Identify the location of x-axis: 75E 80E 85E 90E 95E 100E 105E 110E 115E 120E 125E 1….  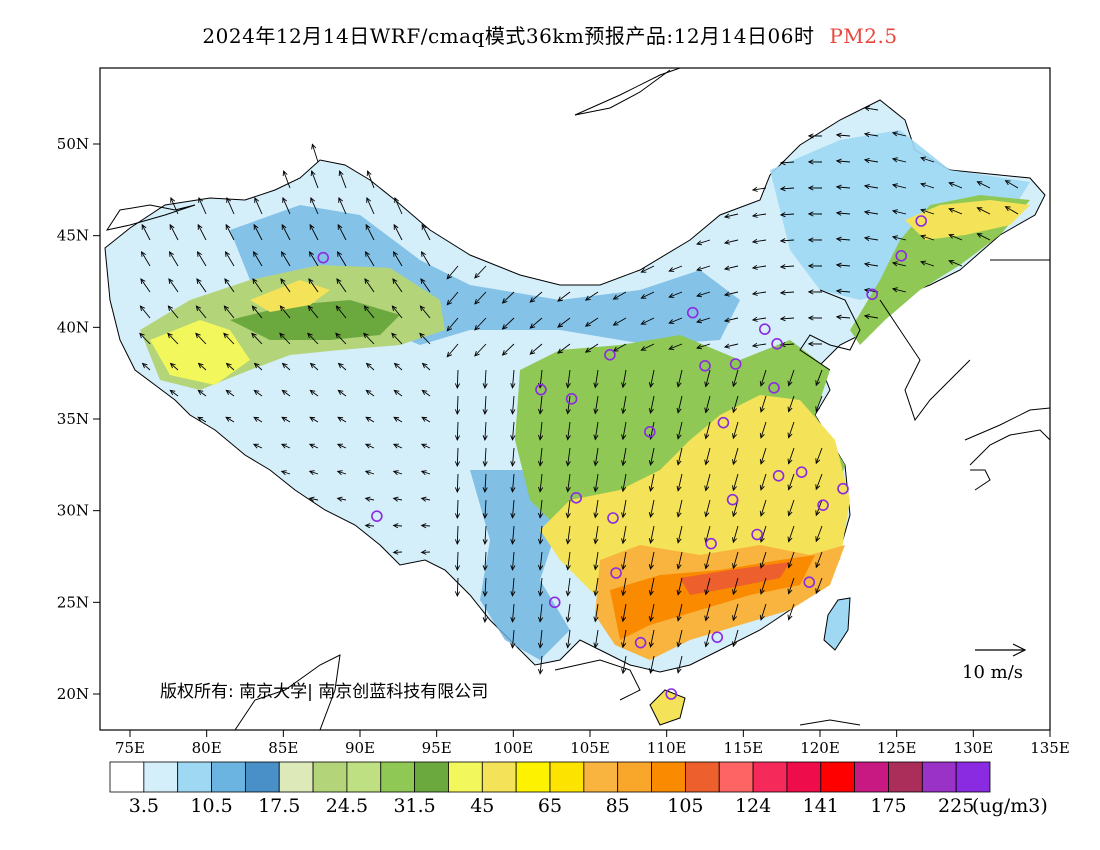
(592, 743).